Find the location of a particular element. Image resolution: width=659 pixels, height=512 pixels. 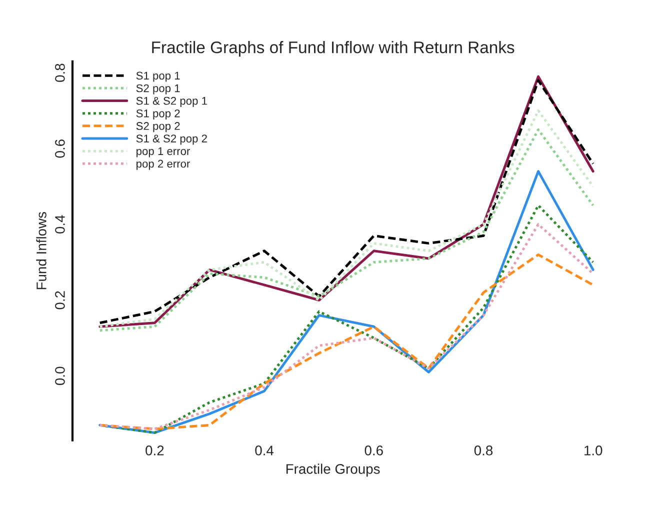

chart-title: Fractile Graphs of Fund Inflow with Return Ranks is located at coordinates (333, 49).